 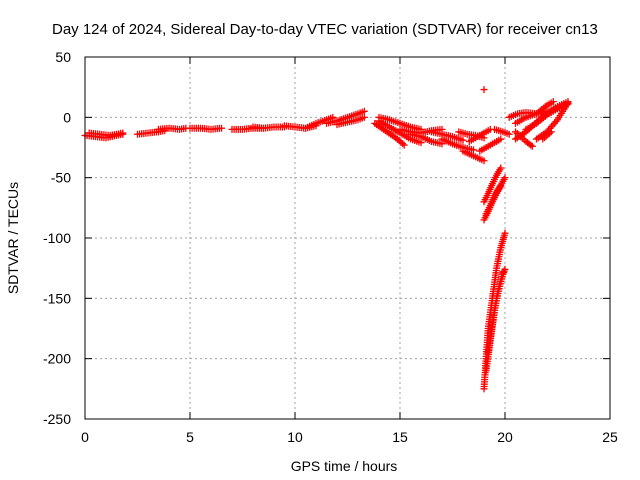 I want to click on y-tick-label: 0, so click(x=67, y=117).